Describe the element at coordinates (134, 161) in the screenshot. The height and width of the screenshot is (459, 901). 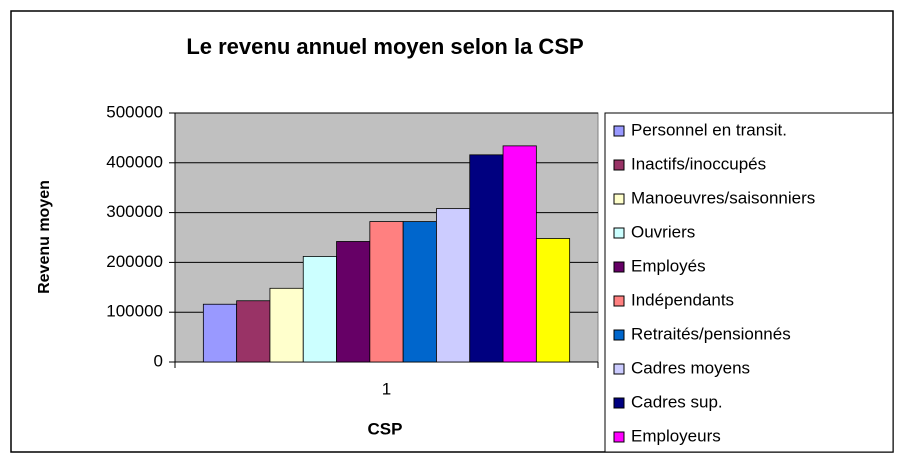
I see `y-tick-label: 400000` at that location.